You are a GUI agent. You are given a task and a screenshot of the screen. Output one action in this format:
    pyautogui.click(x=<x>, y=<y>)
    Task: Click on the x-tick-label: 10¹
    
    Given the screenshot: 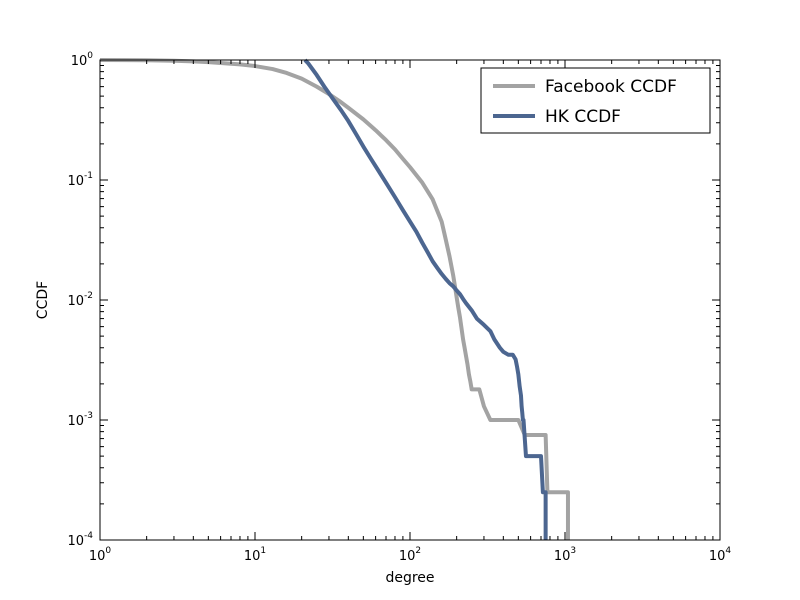 What is the action you would take?
    pyautogui.click(x=255, y=555)
    